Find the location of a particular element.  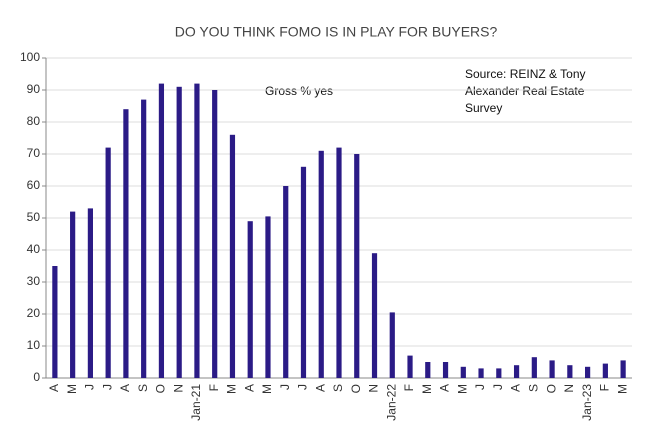

y-tick-label: 90 is located at coordinates (34, 89).